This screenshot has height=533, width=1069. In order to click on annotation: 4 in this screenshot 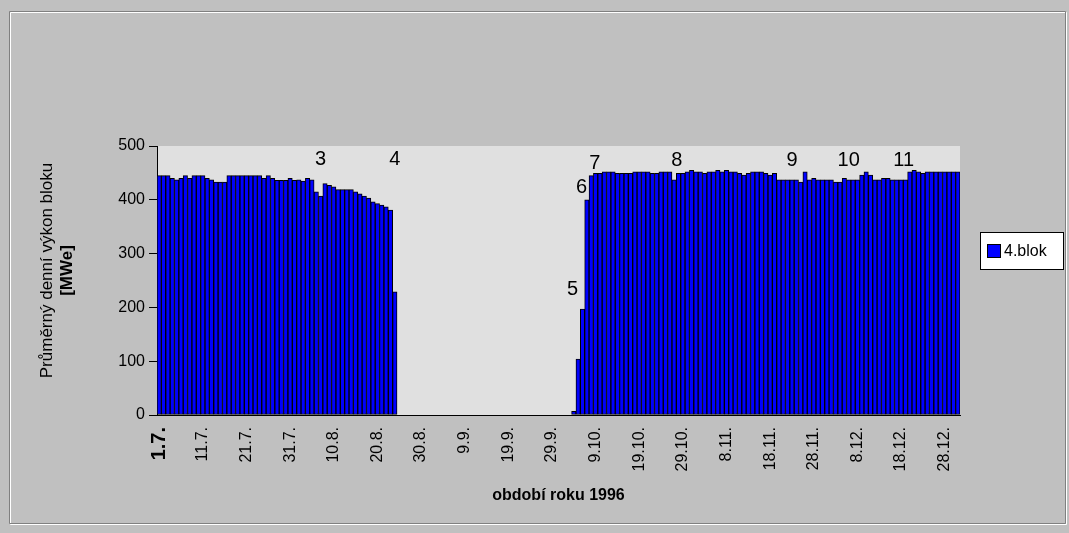, I will do `click(395, 157)`.